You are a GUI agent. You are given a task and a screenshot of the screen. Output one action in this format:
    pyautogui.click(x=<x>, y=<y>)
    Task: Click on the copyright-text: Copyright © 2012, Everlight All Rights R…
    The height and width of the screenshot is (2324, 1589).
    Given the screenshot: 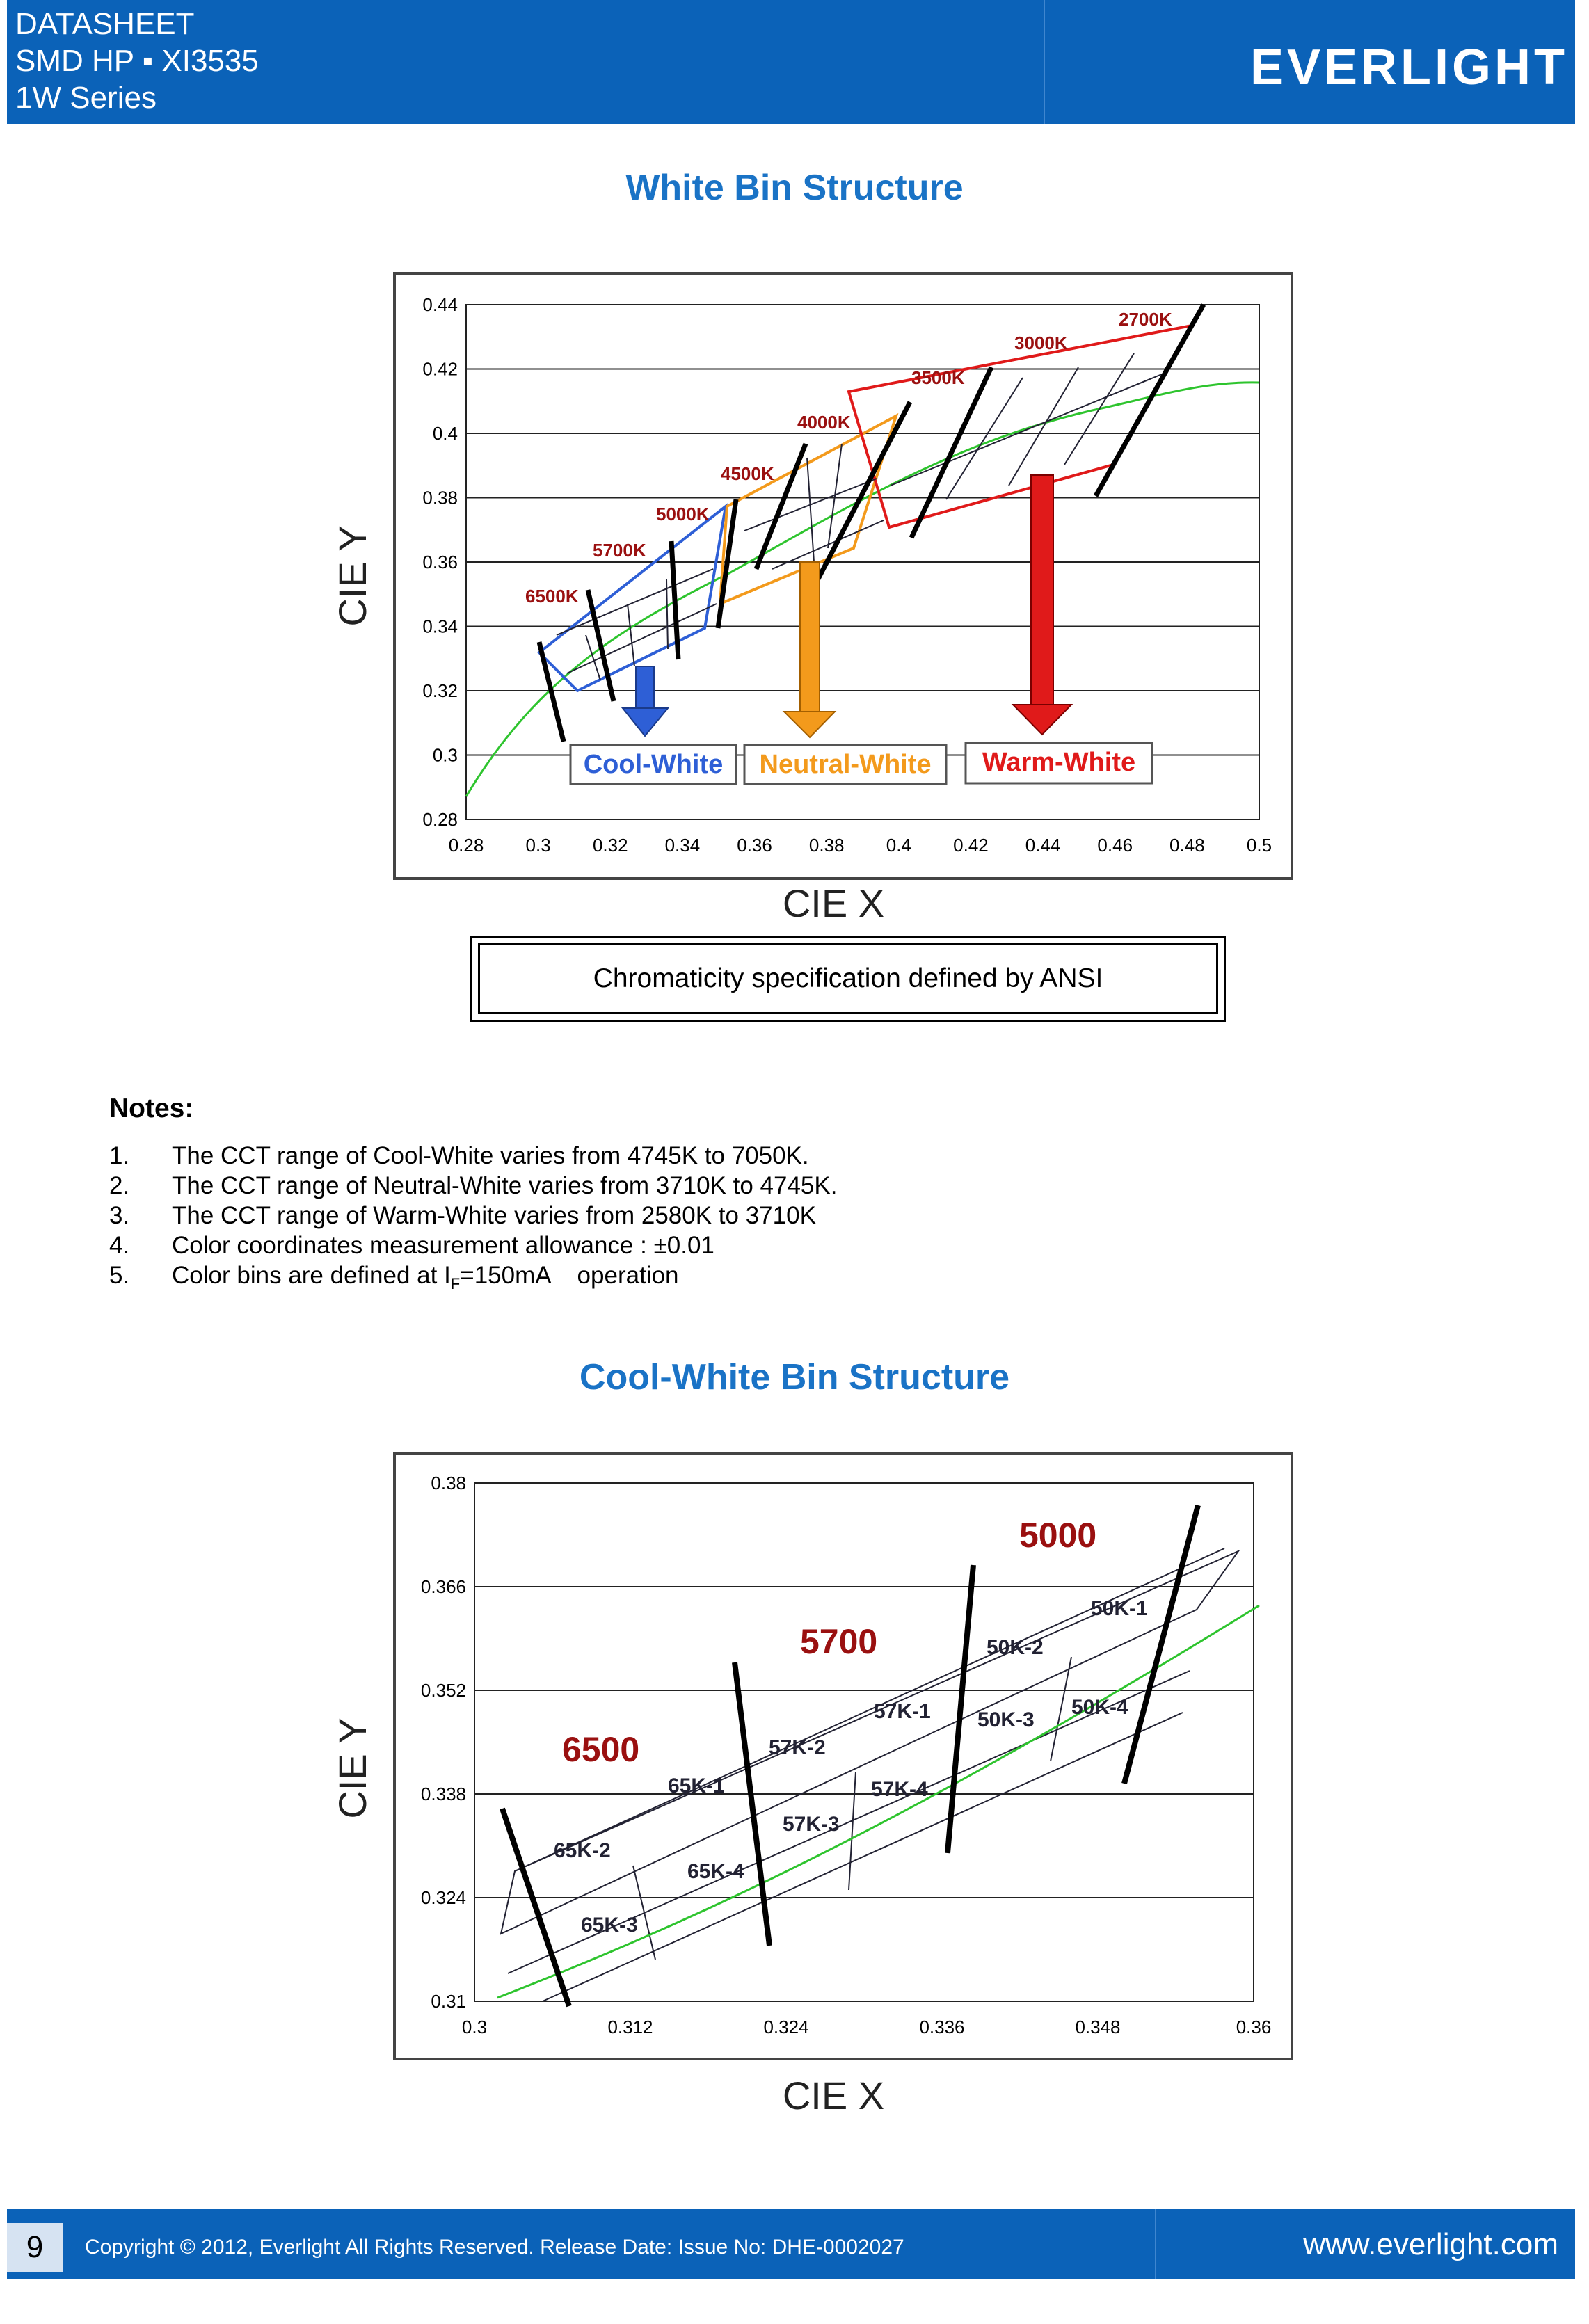 What is the action you would take?
    pyautogui.click(x=494, y=2247)
    